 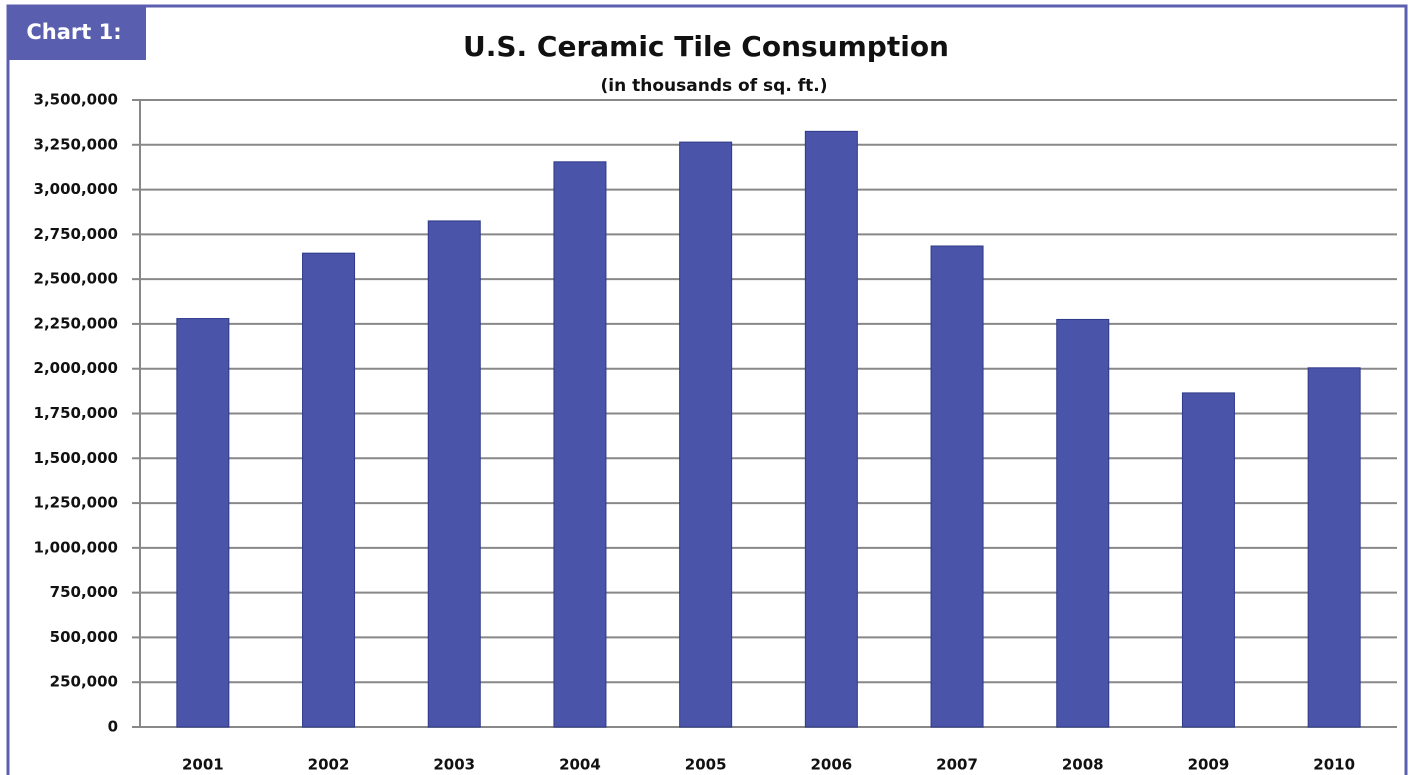 I want to click on badge: Chart 1:, so click(x=73, y=32).